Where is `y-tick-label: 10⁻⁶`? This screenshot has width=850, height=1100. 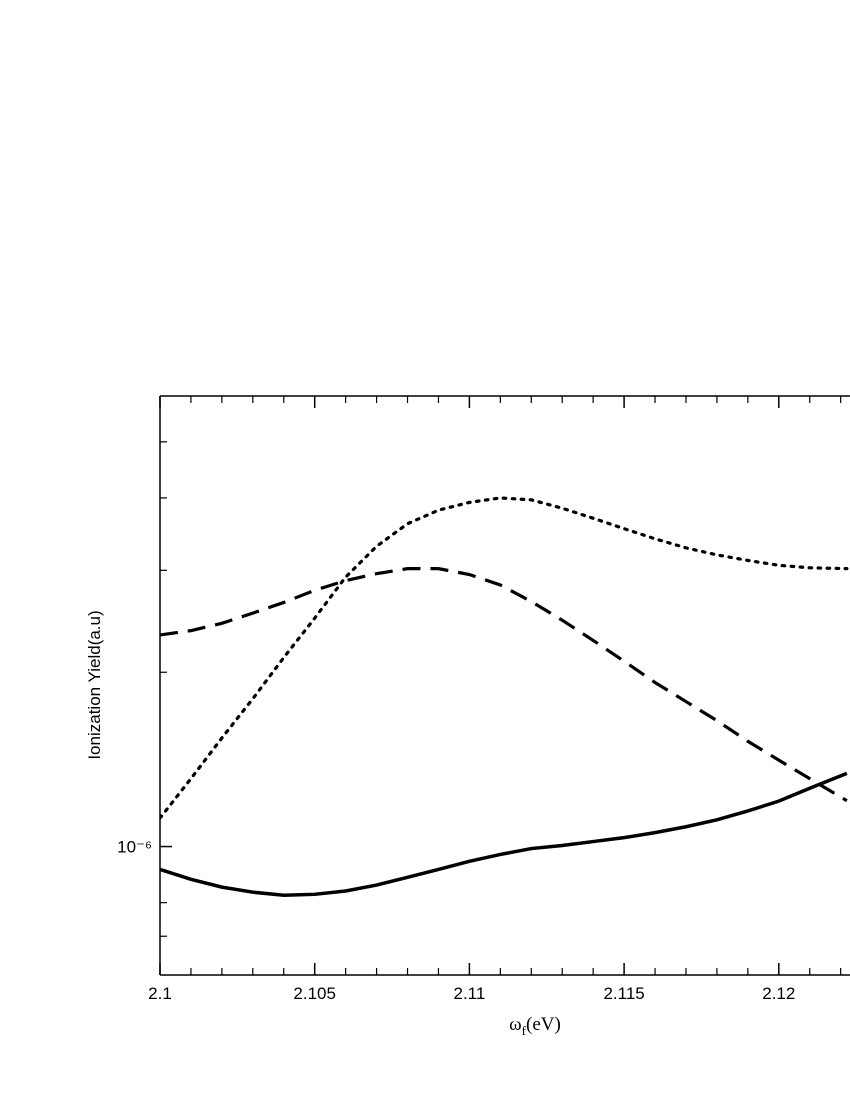 y-tick-label: 10⁻⁶ is located at coordinates (134, 847).